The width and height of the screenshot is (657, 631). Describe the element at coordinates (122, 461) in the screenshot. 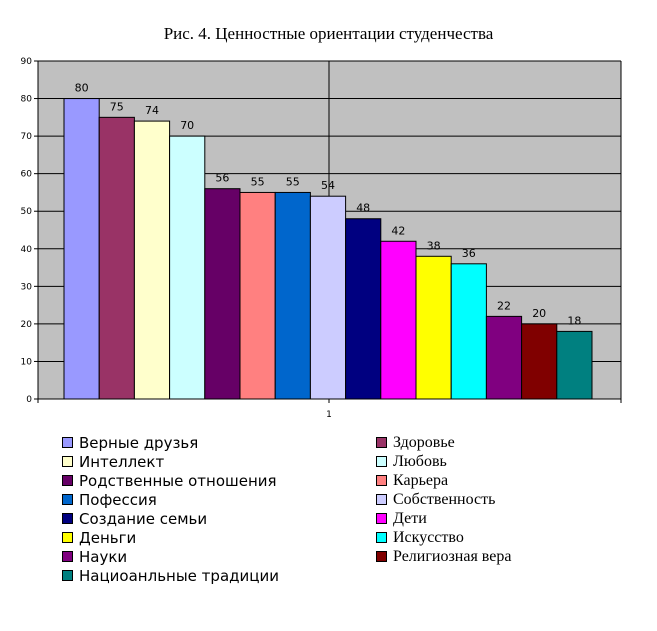

I see `legend-label: Интеллект` at that location.